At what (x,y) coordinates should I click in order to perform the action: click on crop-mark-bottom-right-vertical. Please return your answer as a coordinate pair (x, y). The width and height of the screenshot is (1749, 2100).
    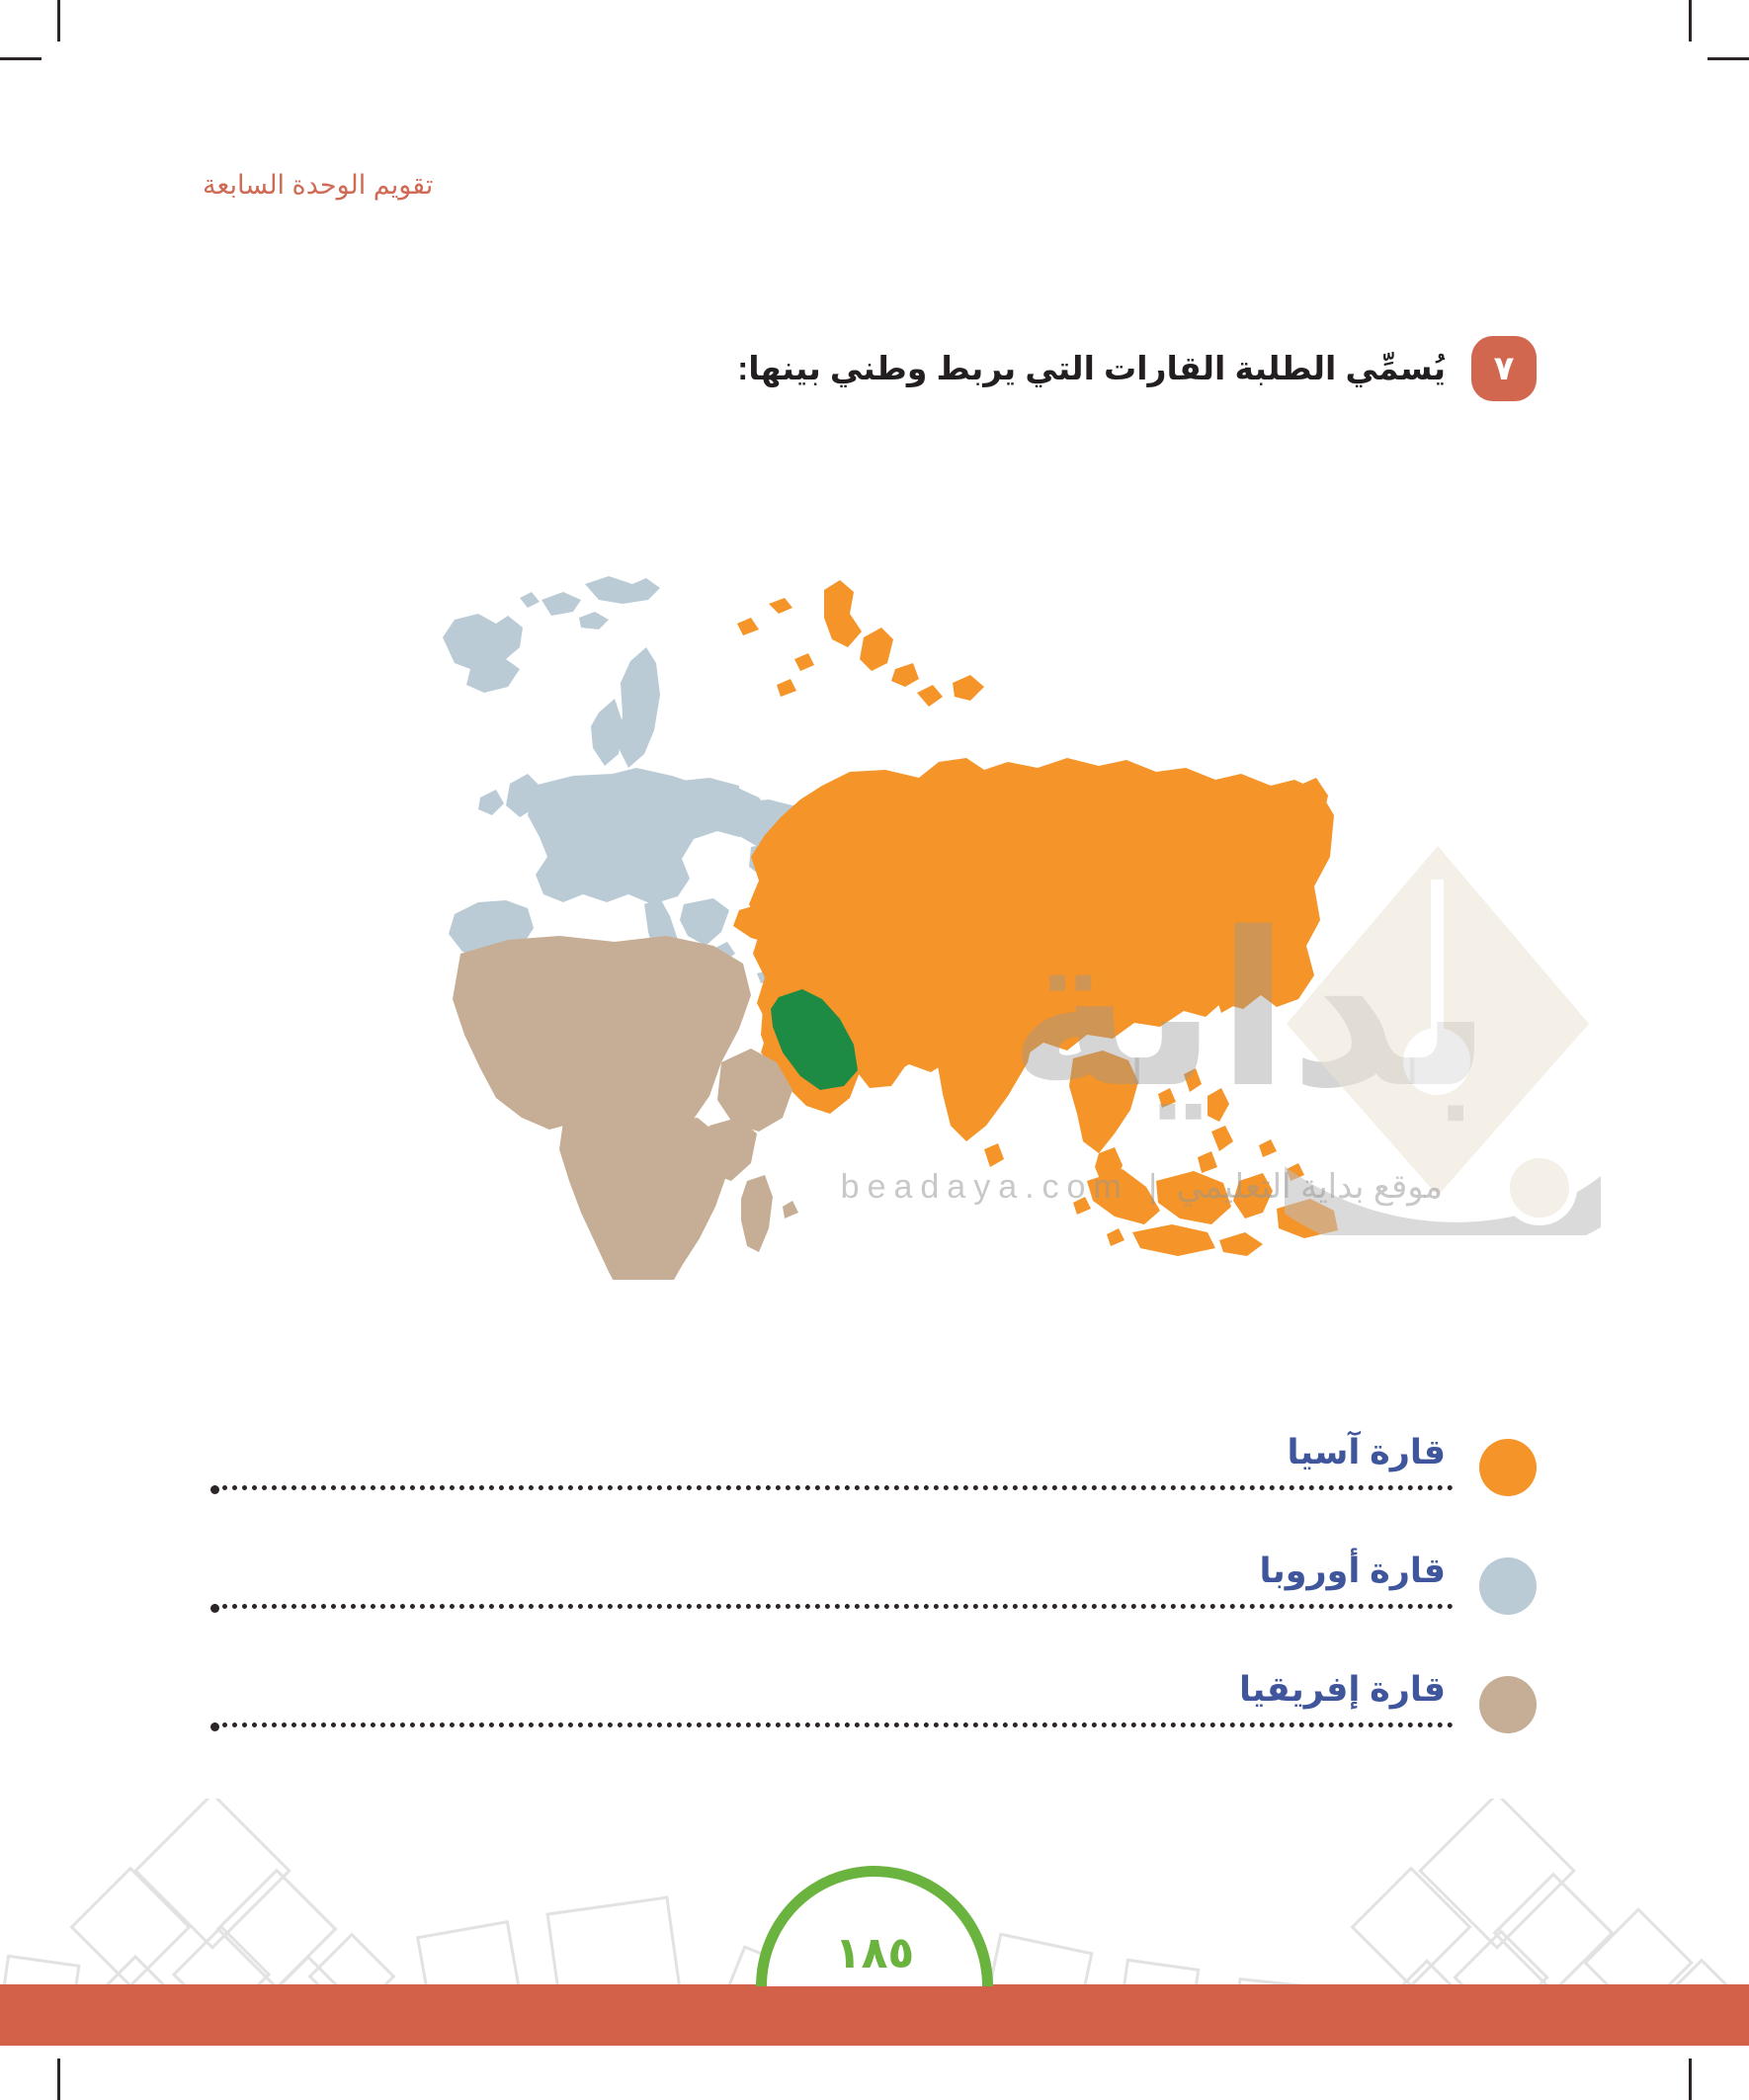
    Looking at the image, I should click on (1690, 2079).